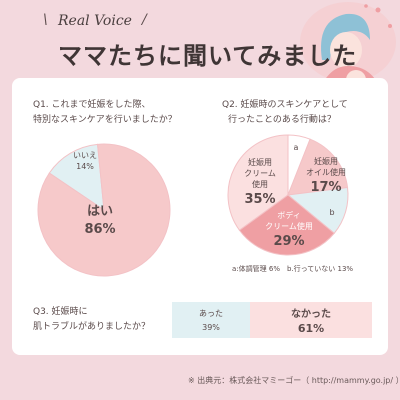 The width and height of the screenshot is (400, 400). Describe the element at coordinates (95, 21) in the screenshot. I see `kicker-text: Real Voice` at that location.